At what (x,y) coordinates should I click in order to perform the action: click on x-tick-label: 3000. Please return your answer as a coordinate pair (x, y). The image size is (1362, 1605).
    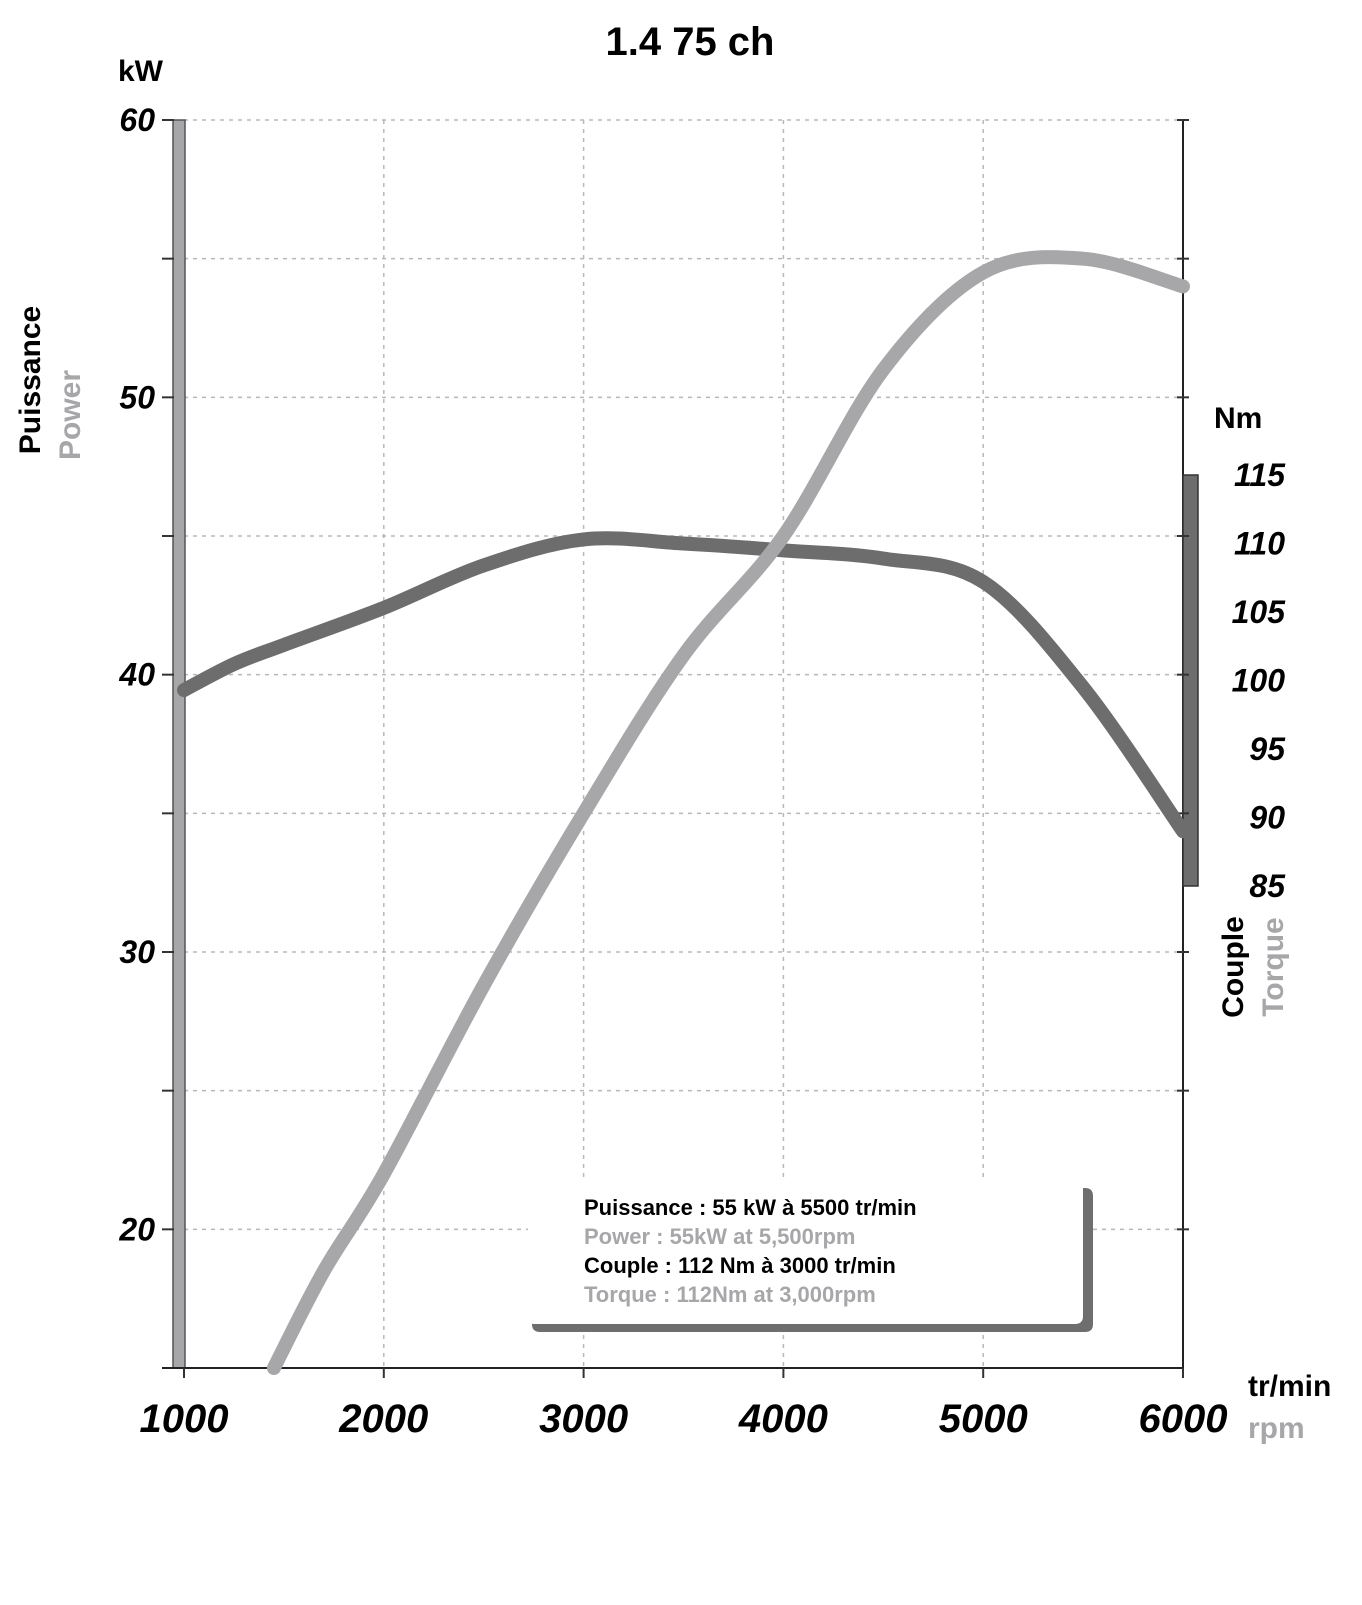
    Looking at the image, I should click on (583, 1419).